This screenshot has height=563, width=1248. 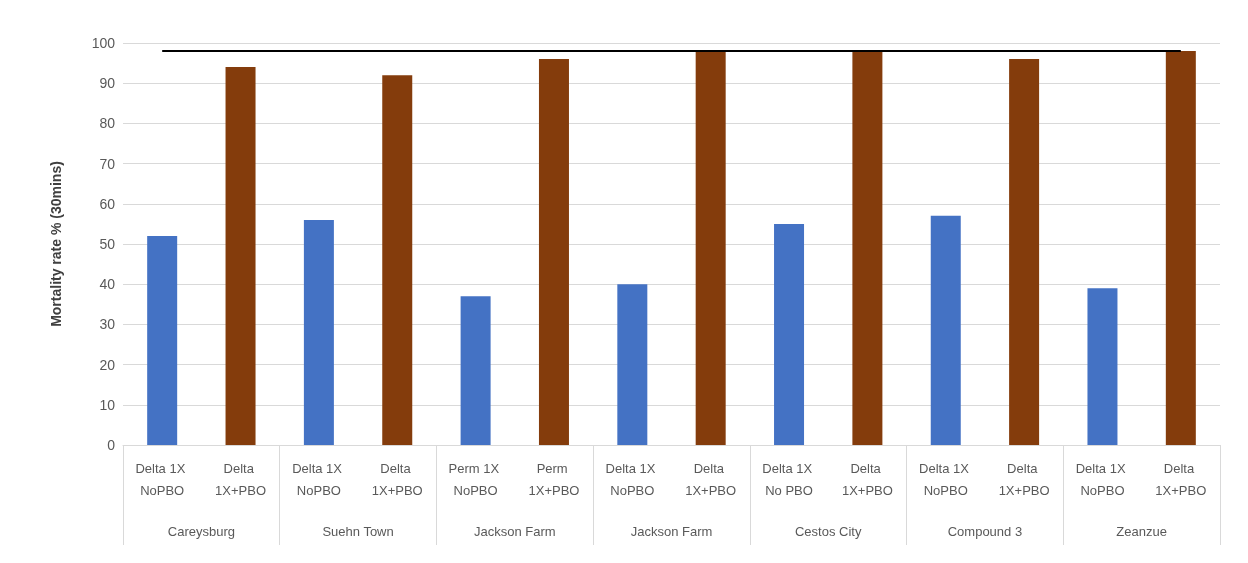 I want to click on y-tick-label: 80, so click(x=107, y=123).